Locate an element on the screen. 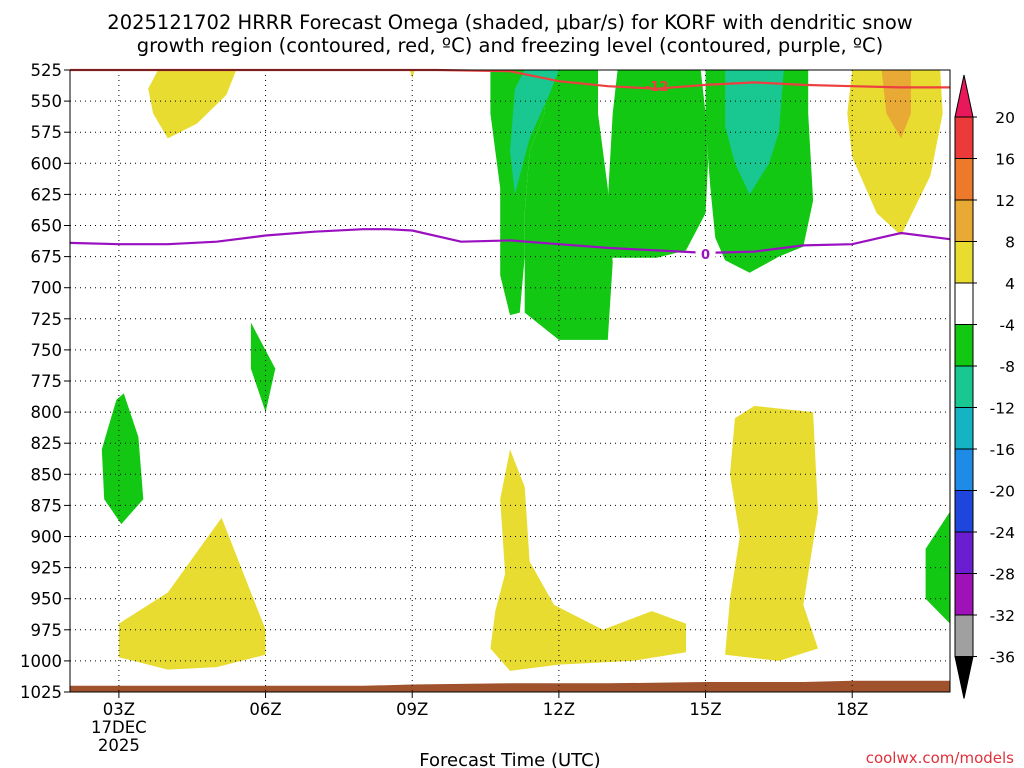 The height and width of the screenshot is (768, 1024). contour-label-bg is located at coordinates (705, 254).